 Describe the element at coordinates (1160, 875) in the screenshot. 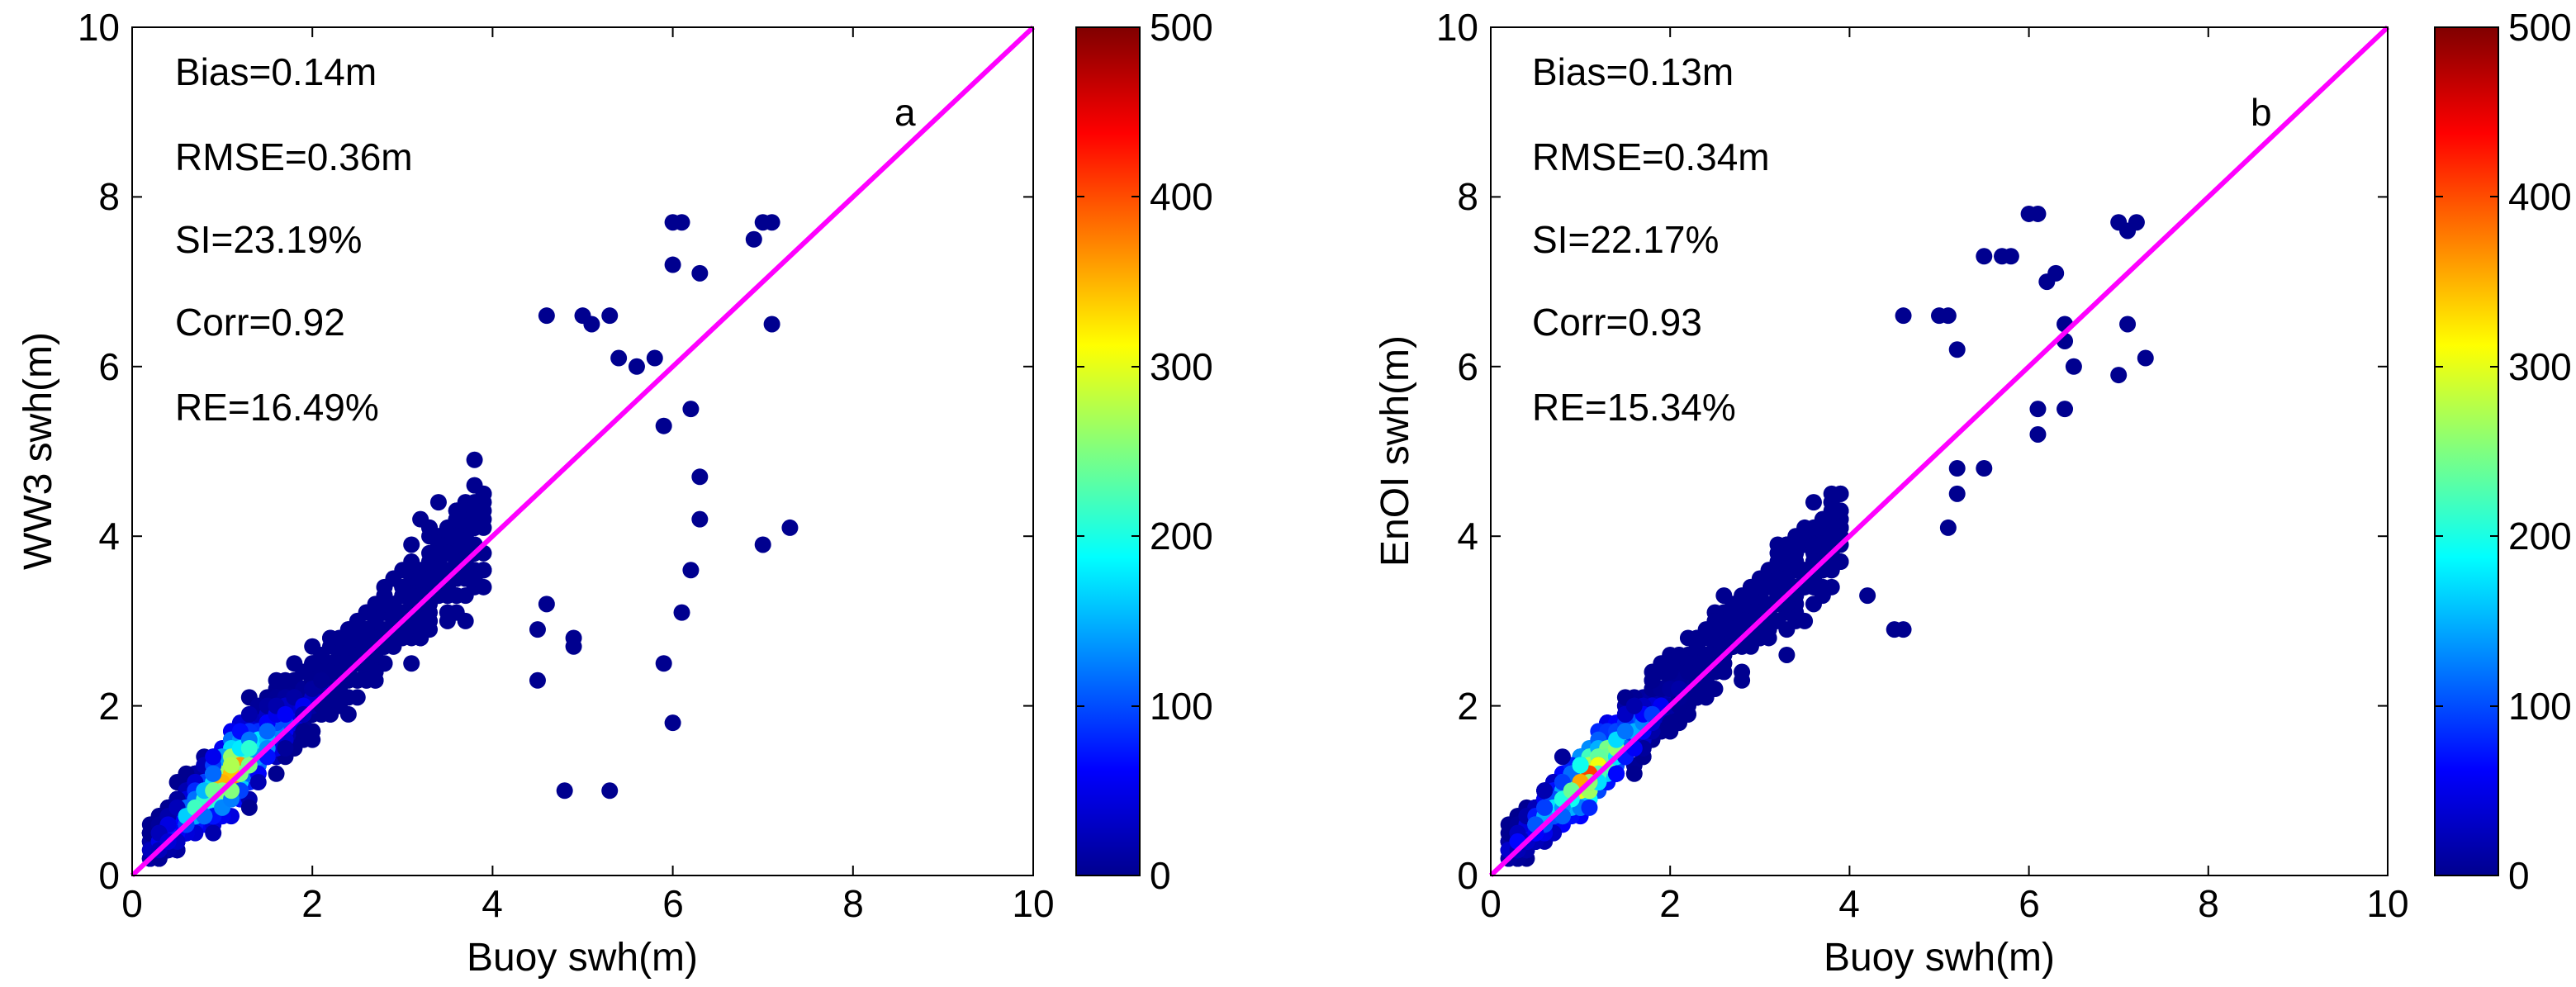

I see `a-cbar-tick-0: 0` at that location.